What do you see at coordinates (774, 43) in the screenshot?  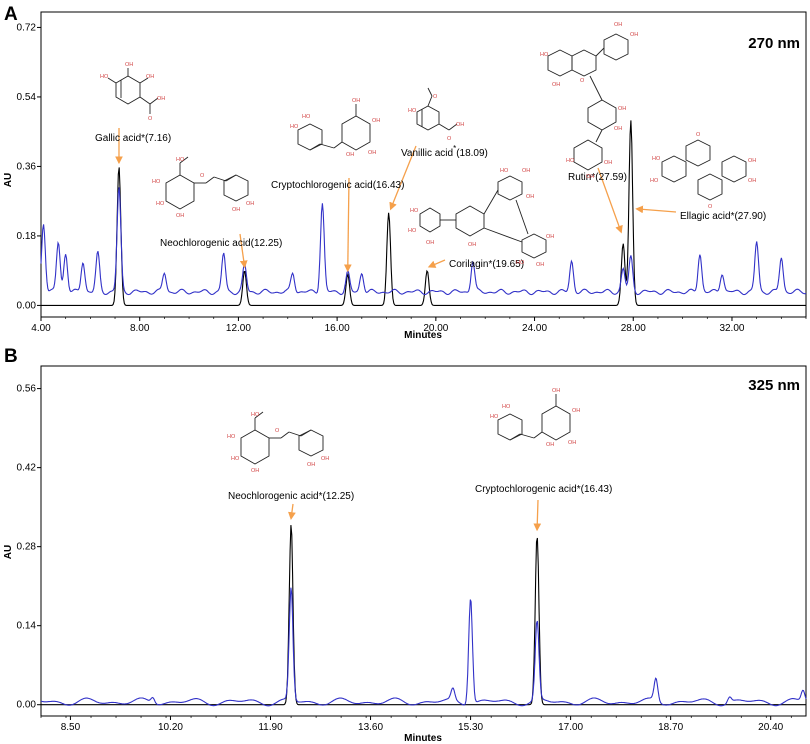 I see `panel-a-wavelength: 270 nm` at bounding box center [774, 43].